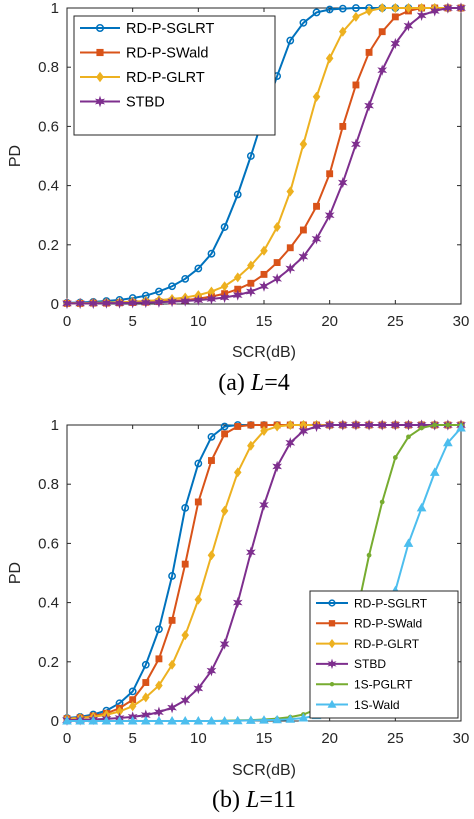 This screenshot has height=819, width=474. Describe the element at coordinates (264, 738) in the screenshot. I see `x-tick-label: 15` at that location.